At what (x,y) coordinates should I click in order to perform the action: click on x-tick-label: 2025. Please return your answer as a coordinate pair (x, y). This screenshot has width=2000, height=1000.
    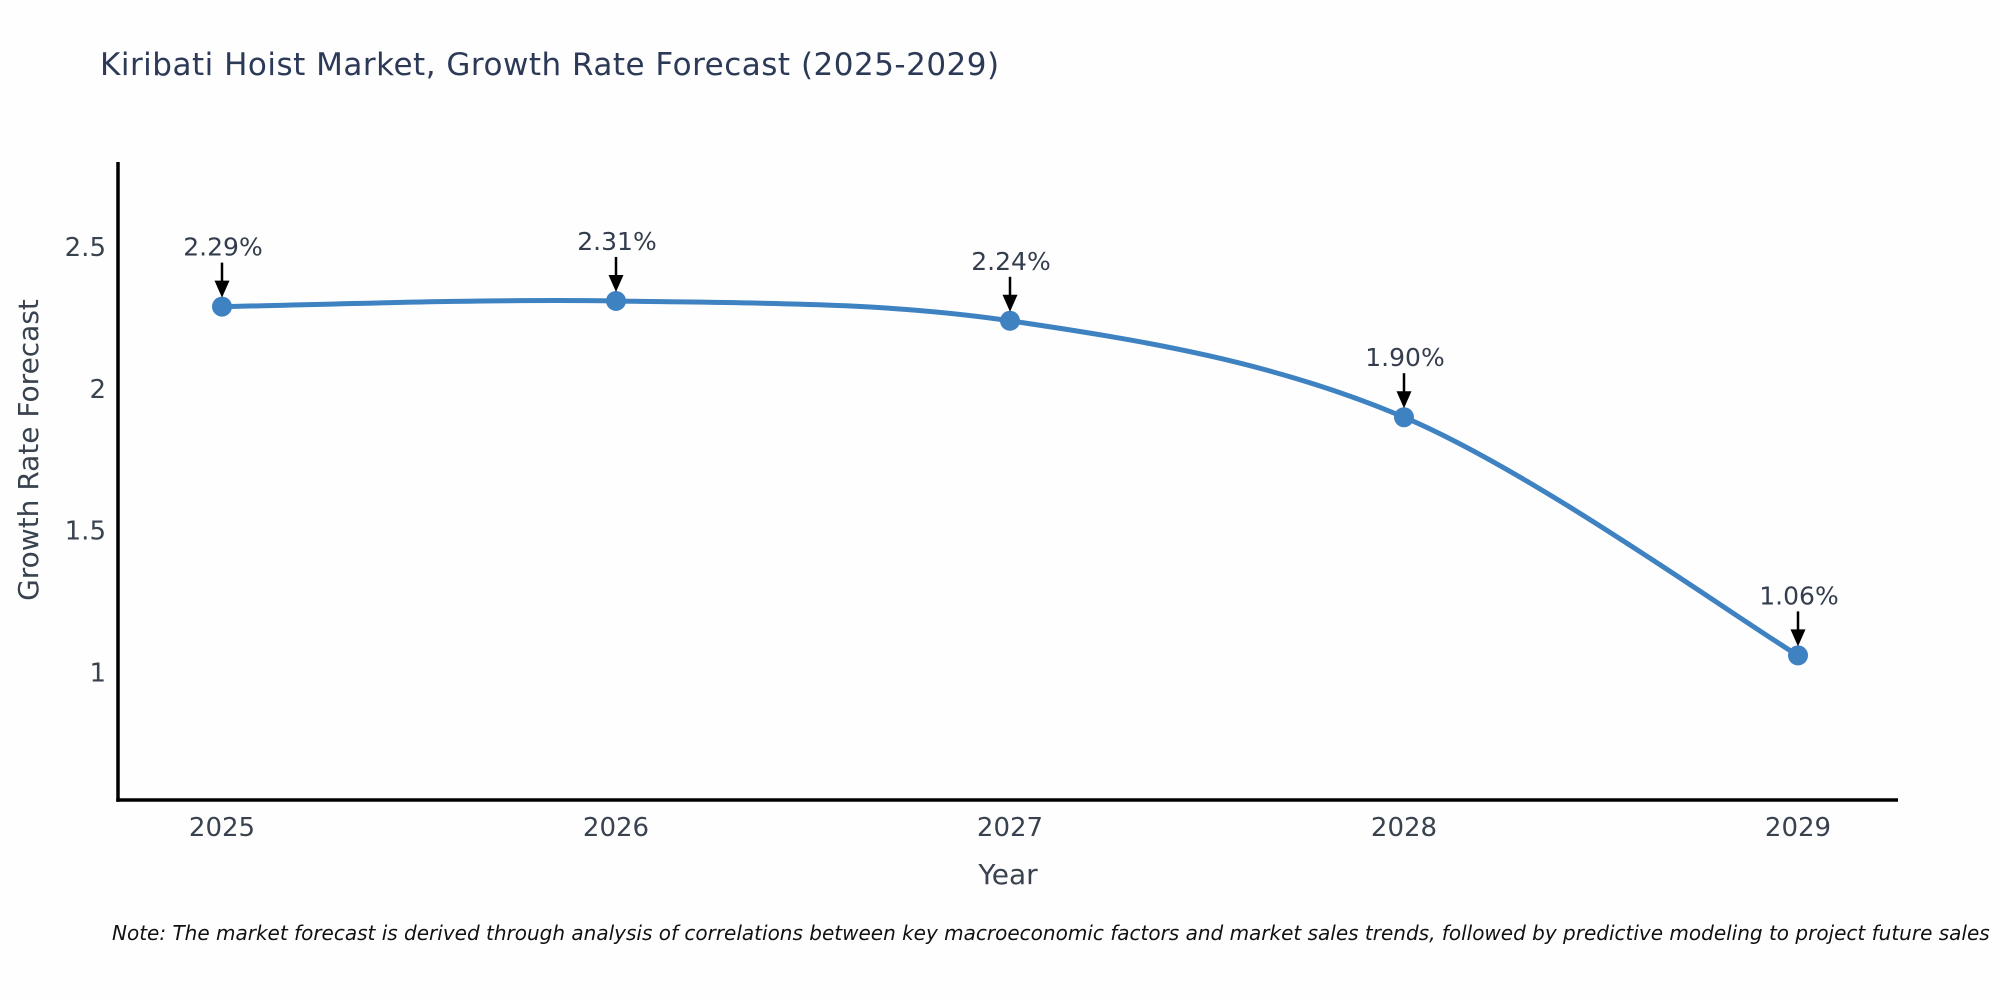
    Looking at the image, I should click on (222, 828).